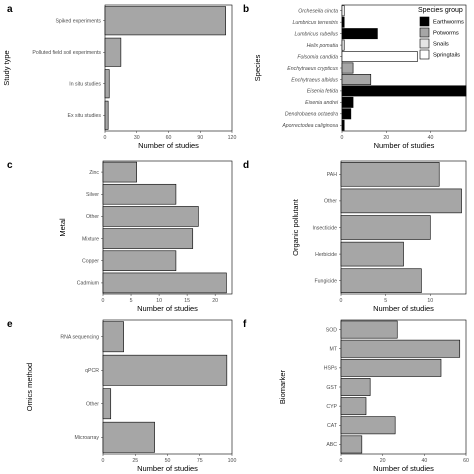  Describe the element at coordinates (331, 445) in the screenshot. I see `y-tick-label: ABC` at that location.